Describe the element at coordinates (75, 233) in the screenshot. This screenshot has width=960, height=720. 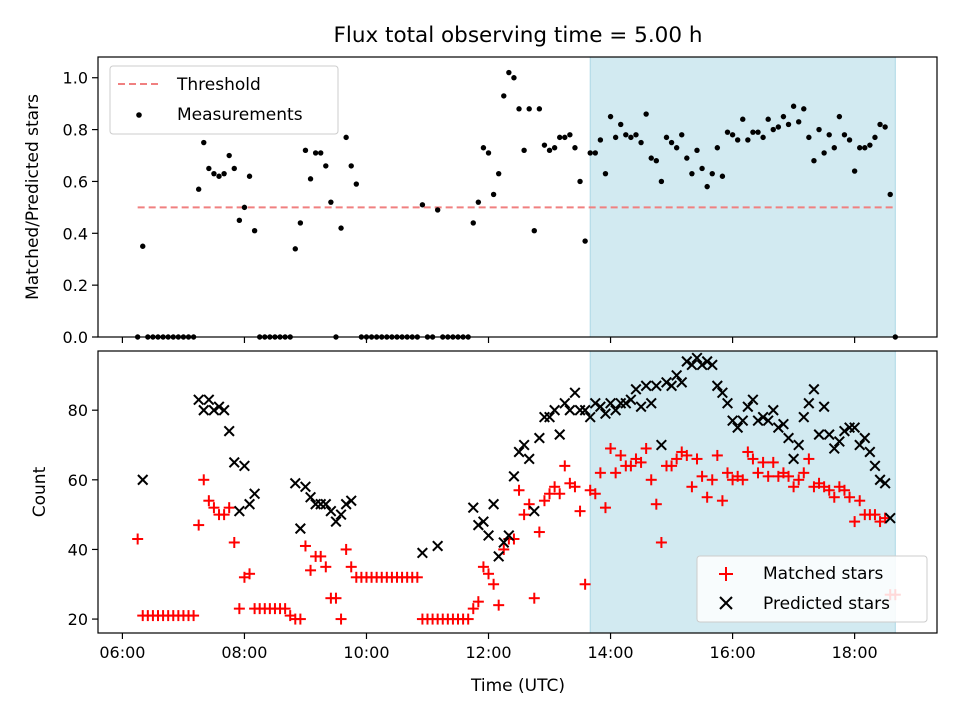
I see `y-tick-label: 0.4` at that location.